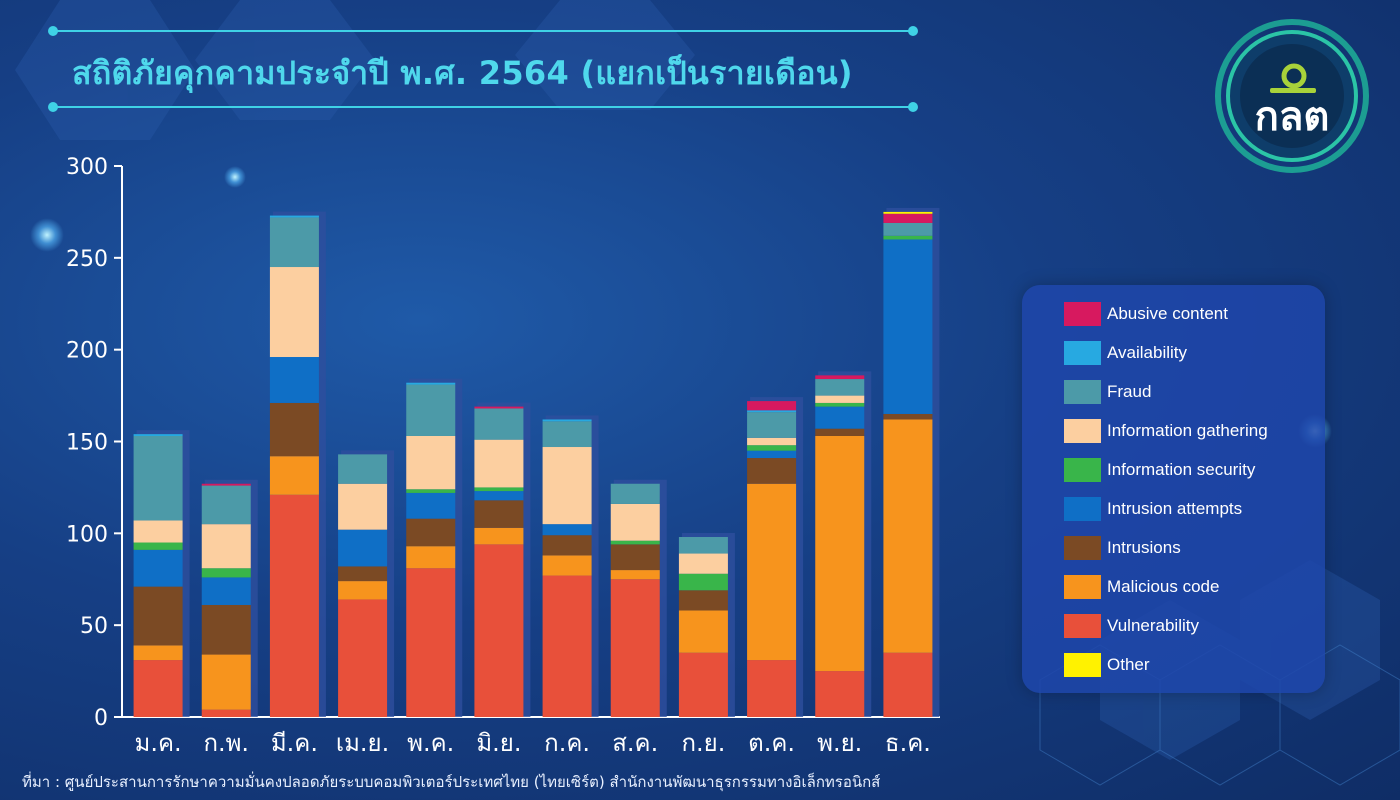 This screenshot has width=1400, height=800. Describe the element at coordinates (483, 31) in the screenshot. I see `title-line-top` at that location.